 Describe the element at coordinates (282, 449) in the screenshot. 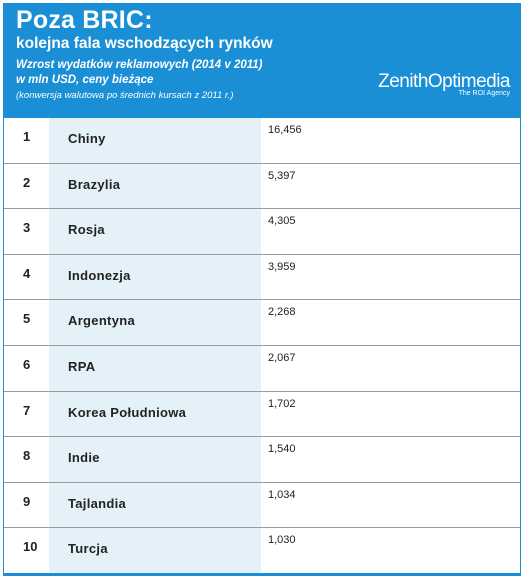

I see `value-cell: 1,540` at that location.